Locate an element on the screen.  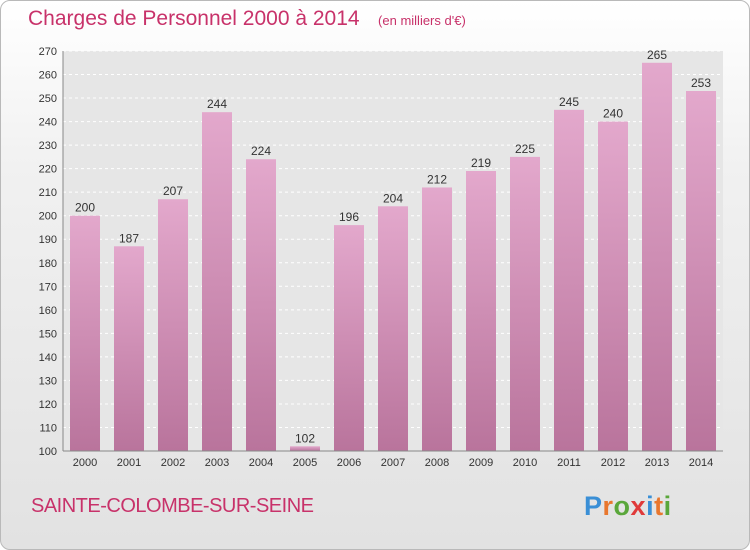
y-tick-label: 150 is located at coordinates (48, 334).